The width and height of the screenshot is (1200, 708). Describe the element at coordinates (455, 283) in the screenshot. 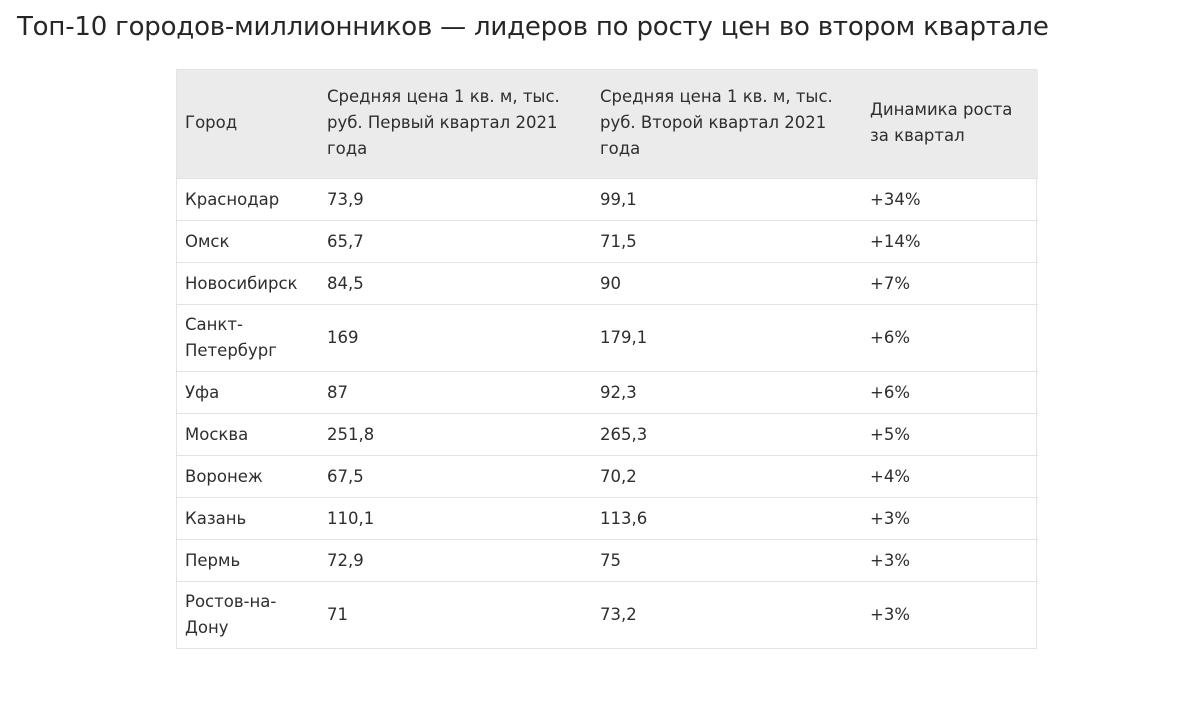

I see `price-q1-cell: 84,5` at that location.